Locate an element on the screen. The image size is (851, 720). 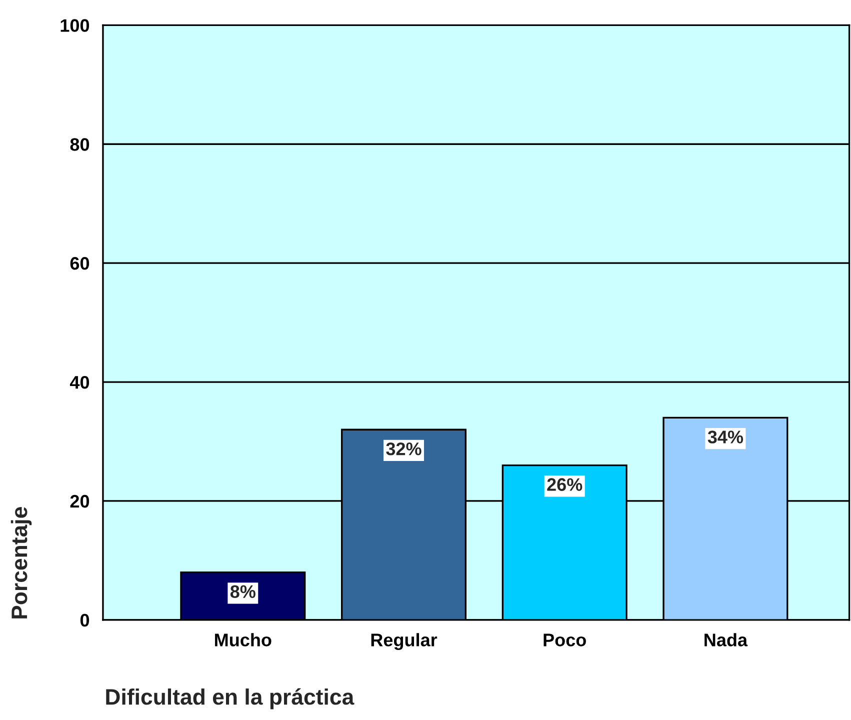
y-tick-label: 60 is located at coordinates (80, 263).